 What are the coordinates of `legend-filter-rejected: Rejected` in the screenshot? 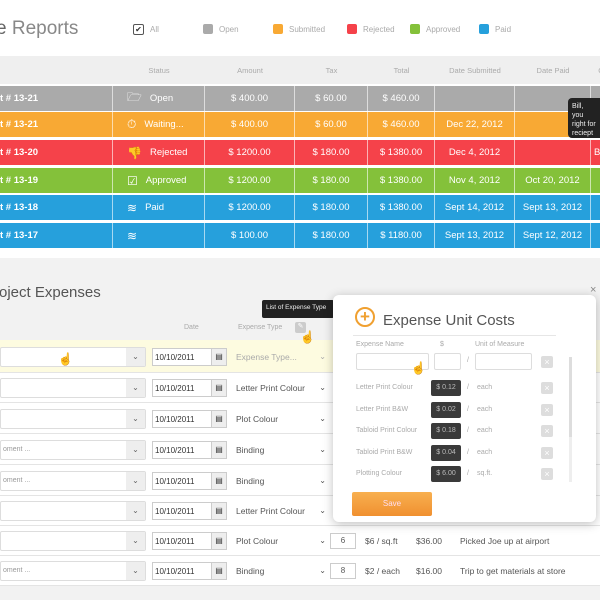 It's located at (371, 29).